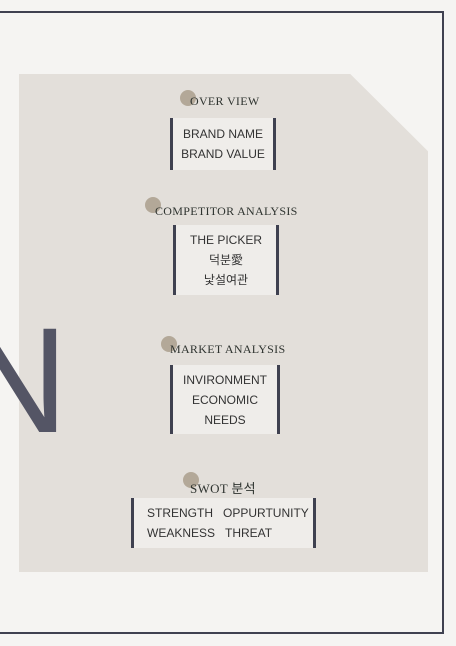  Describe the element at coordinates (249, 533) in the screenshot. I see `swot-item: THREAT` at that location.